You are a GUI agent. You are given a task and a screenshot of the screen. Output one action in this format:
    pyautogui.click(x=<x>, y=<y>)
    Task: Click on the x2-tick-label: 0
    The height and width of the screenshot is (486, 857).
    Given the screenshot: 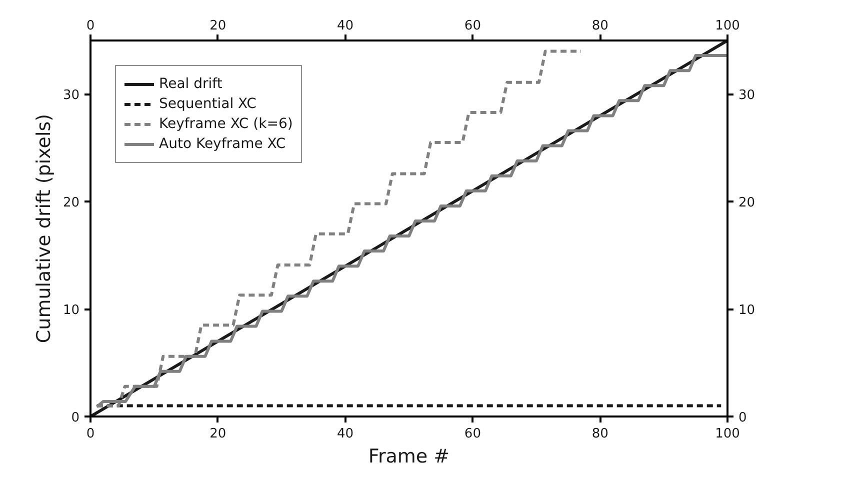 What is the action you would take?
    pyautogui.click(x=90, y=434)
    